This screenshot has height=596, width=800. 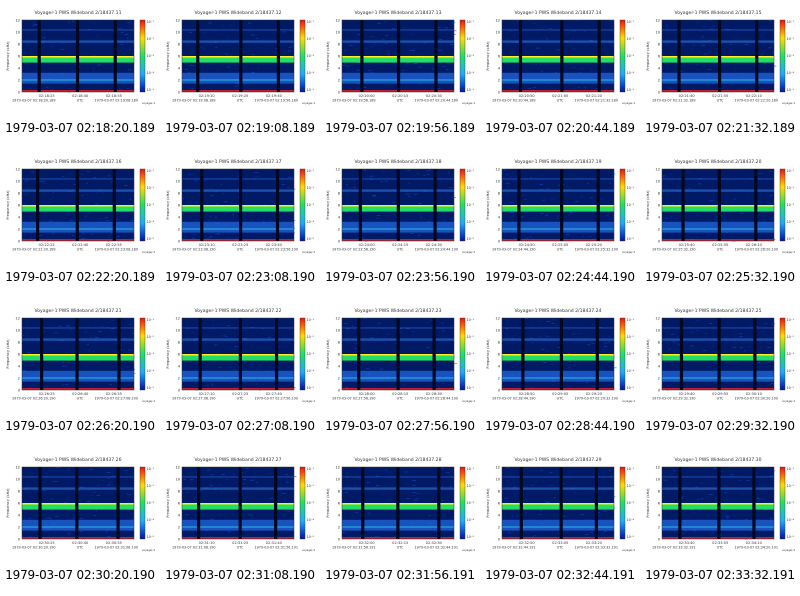 I want to click on time-range-start: 1979-03-07 02:31:56.191, so click(x=354, y=548).